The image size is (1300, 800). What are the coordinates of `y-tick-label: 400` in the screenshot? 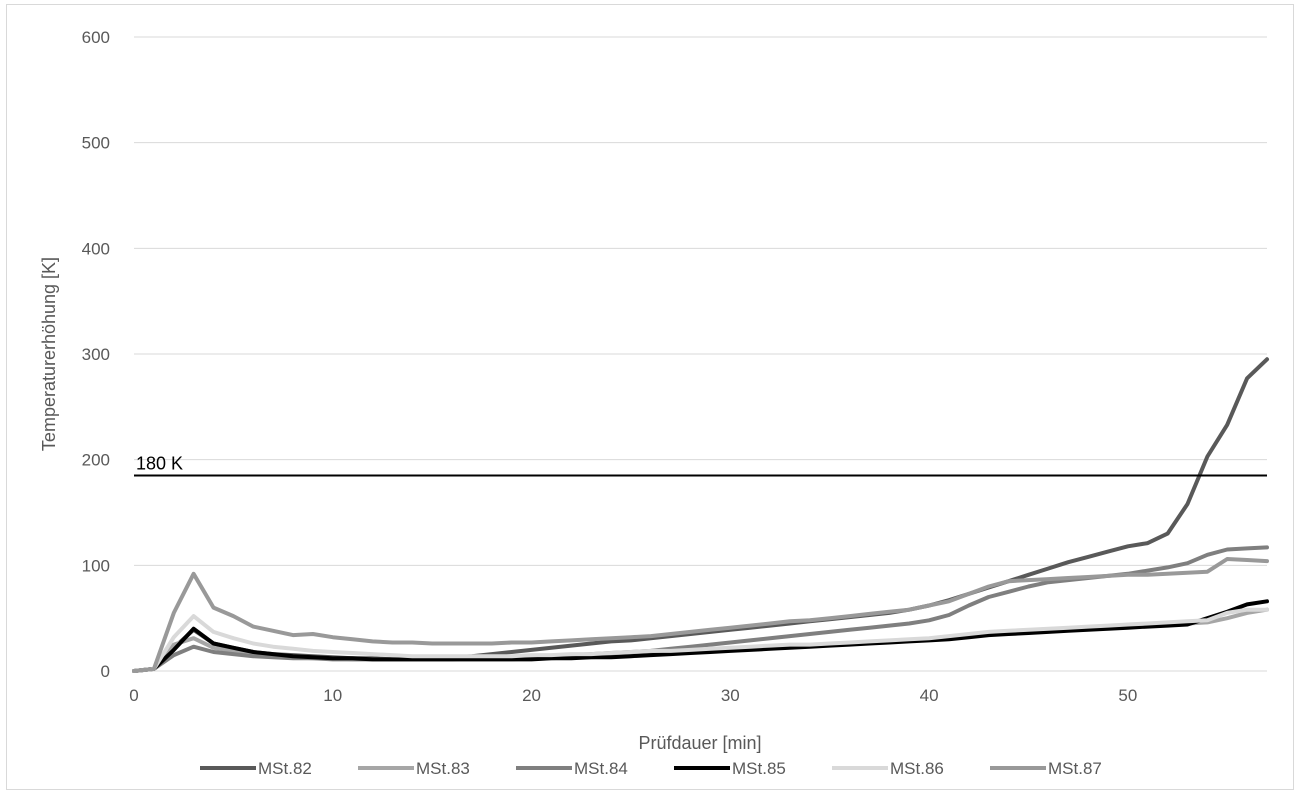 It's located at (96, 248).